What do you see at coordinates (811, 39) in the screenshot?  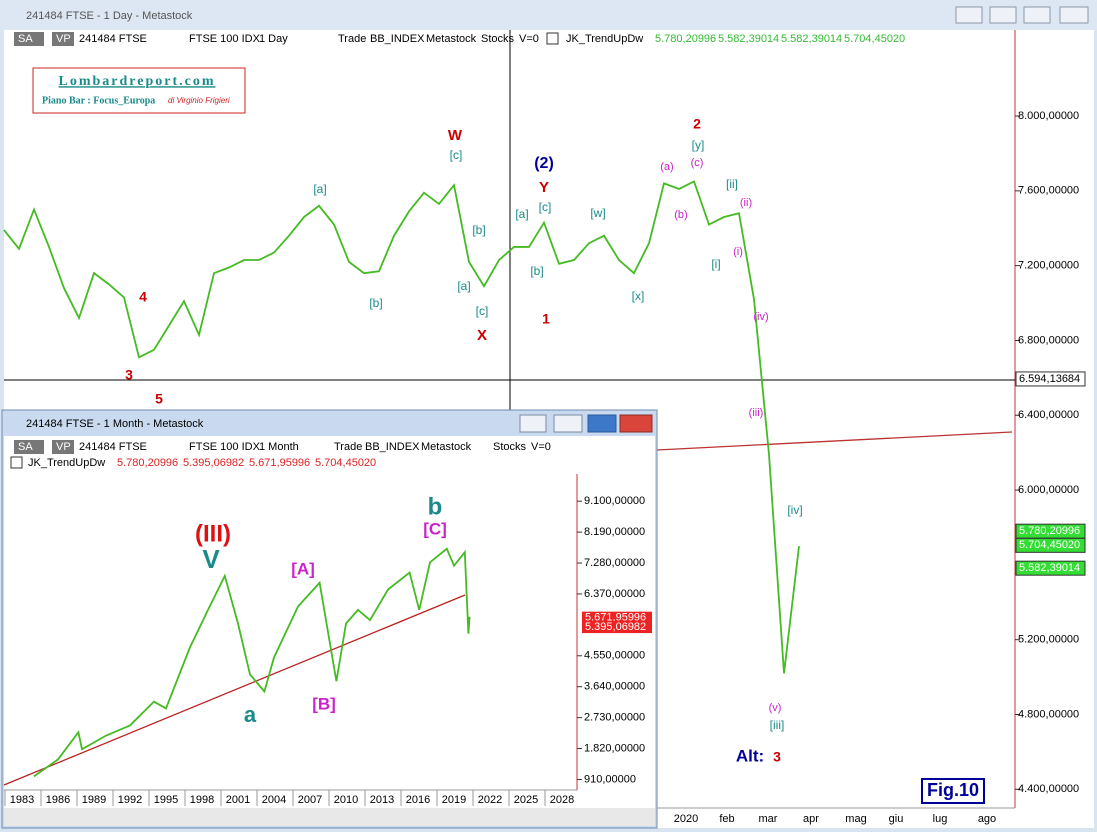 I see `indicator-value: 5.582,39014` at bounding box center [811, 39].